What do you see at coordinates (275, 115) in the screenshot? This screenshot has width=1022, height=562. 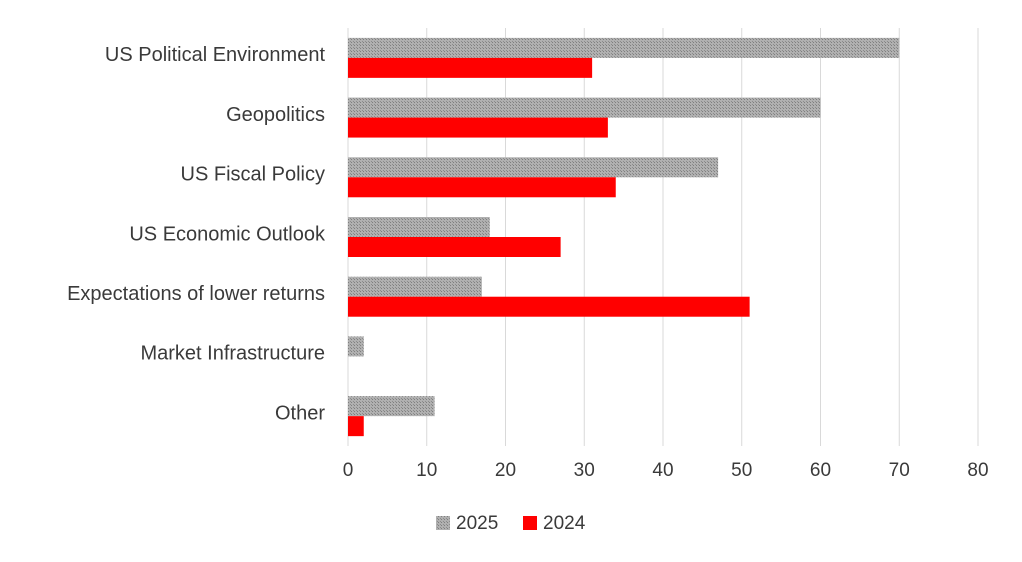 I see `category-label: Geopolitics` at bounding box center [275, 115].